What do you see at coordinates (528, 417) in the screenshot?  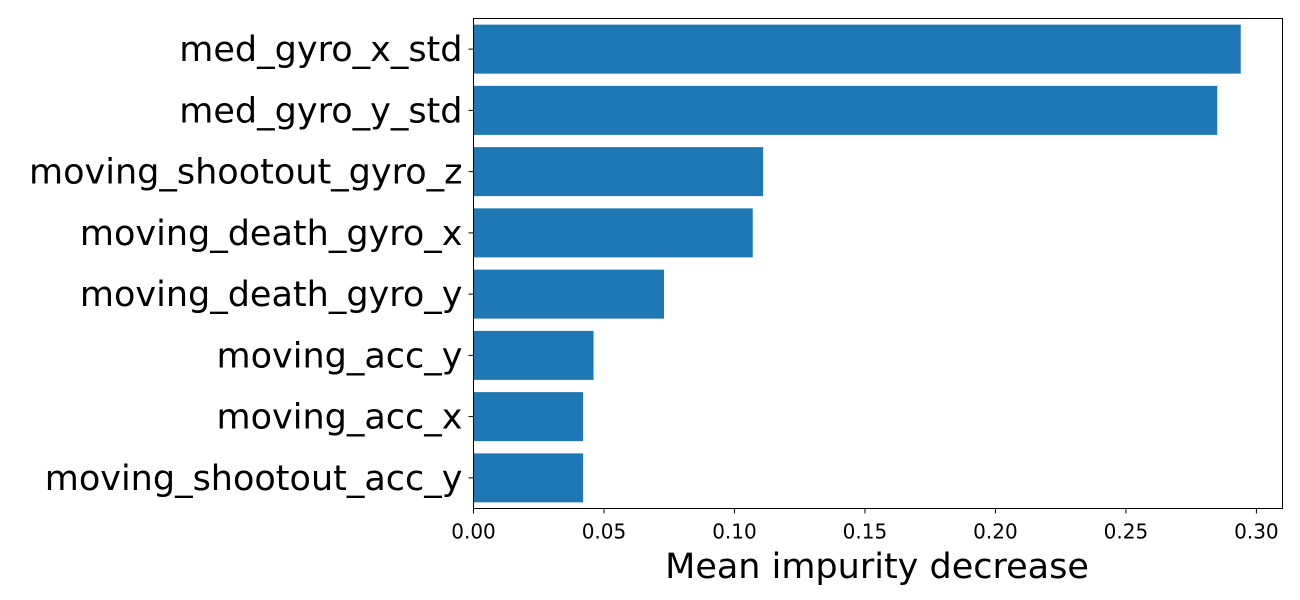 I see `bar-moving_acc_x` at bounding box center [528, 417].